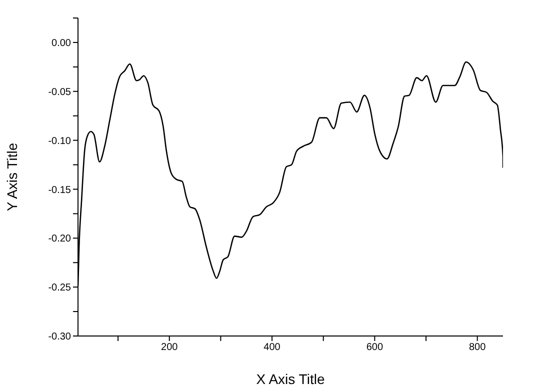 The image size is (547, 386). Describe the element at coordinates (477, 348) in the screenshot. I see `x-tick-label: 800` at that location.